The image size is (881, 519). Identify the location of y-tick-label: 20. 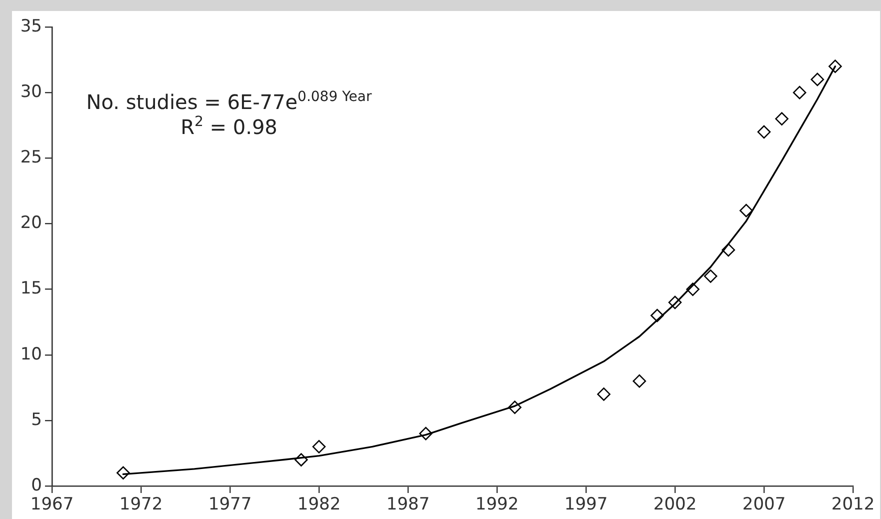
(31, 223).